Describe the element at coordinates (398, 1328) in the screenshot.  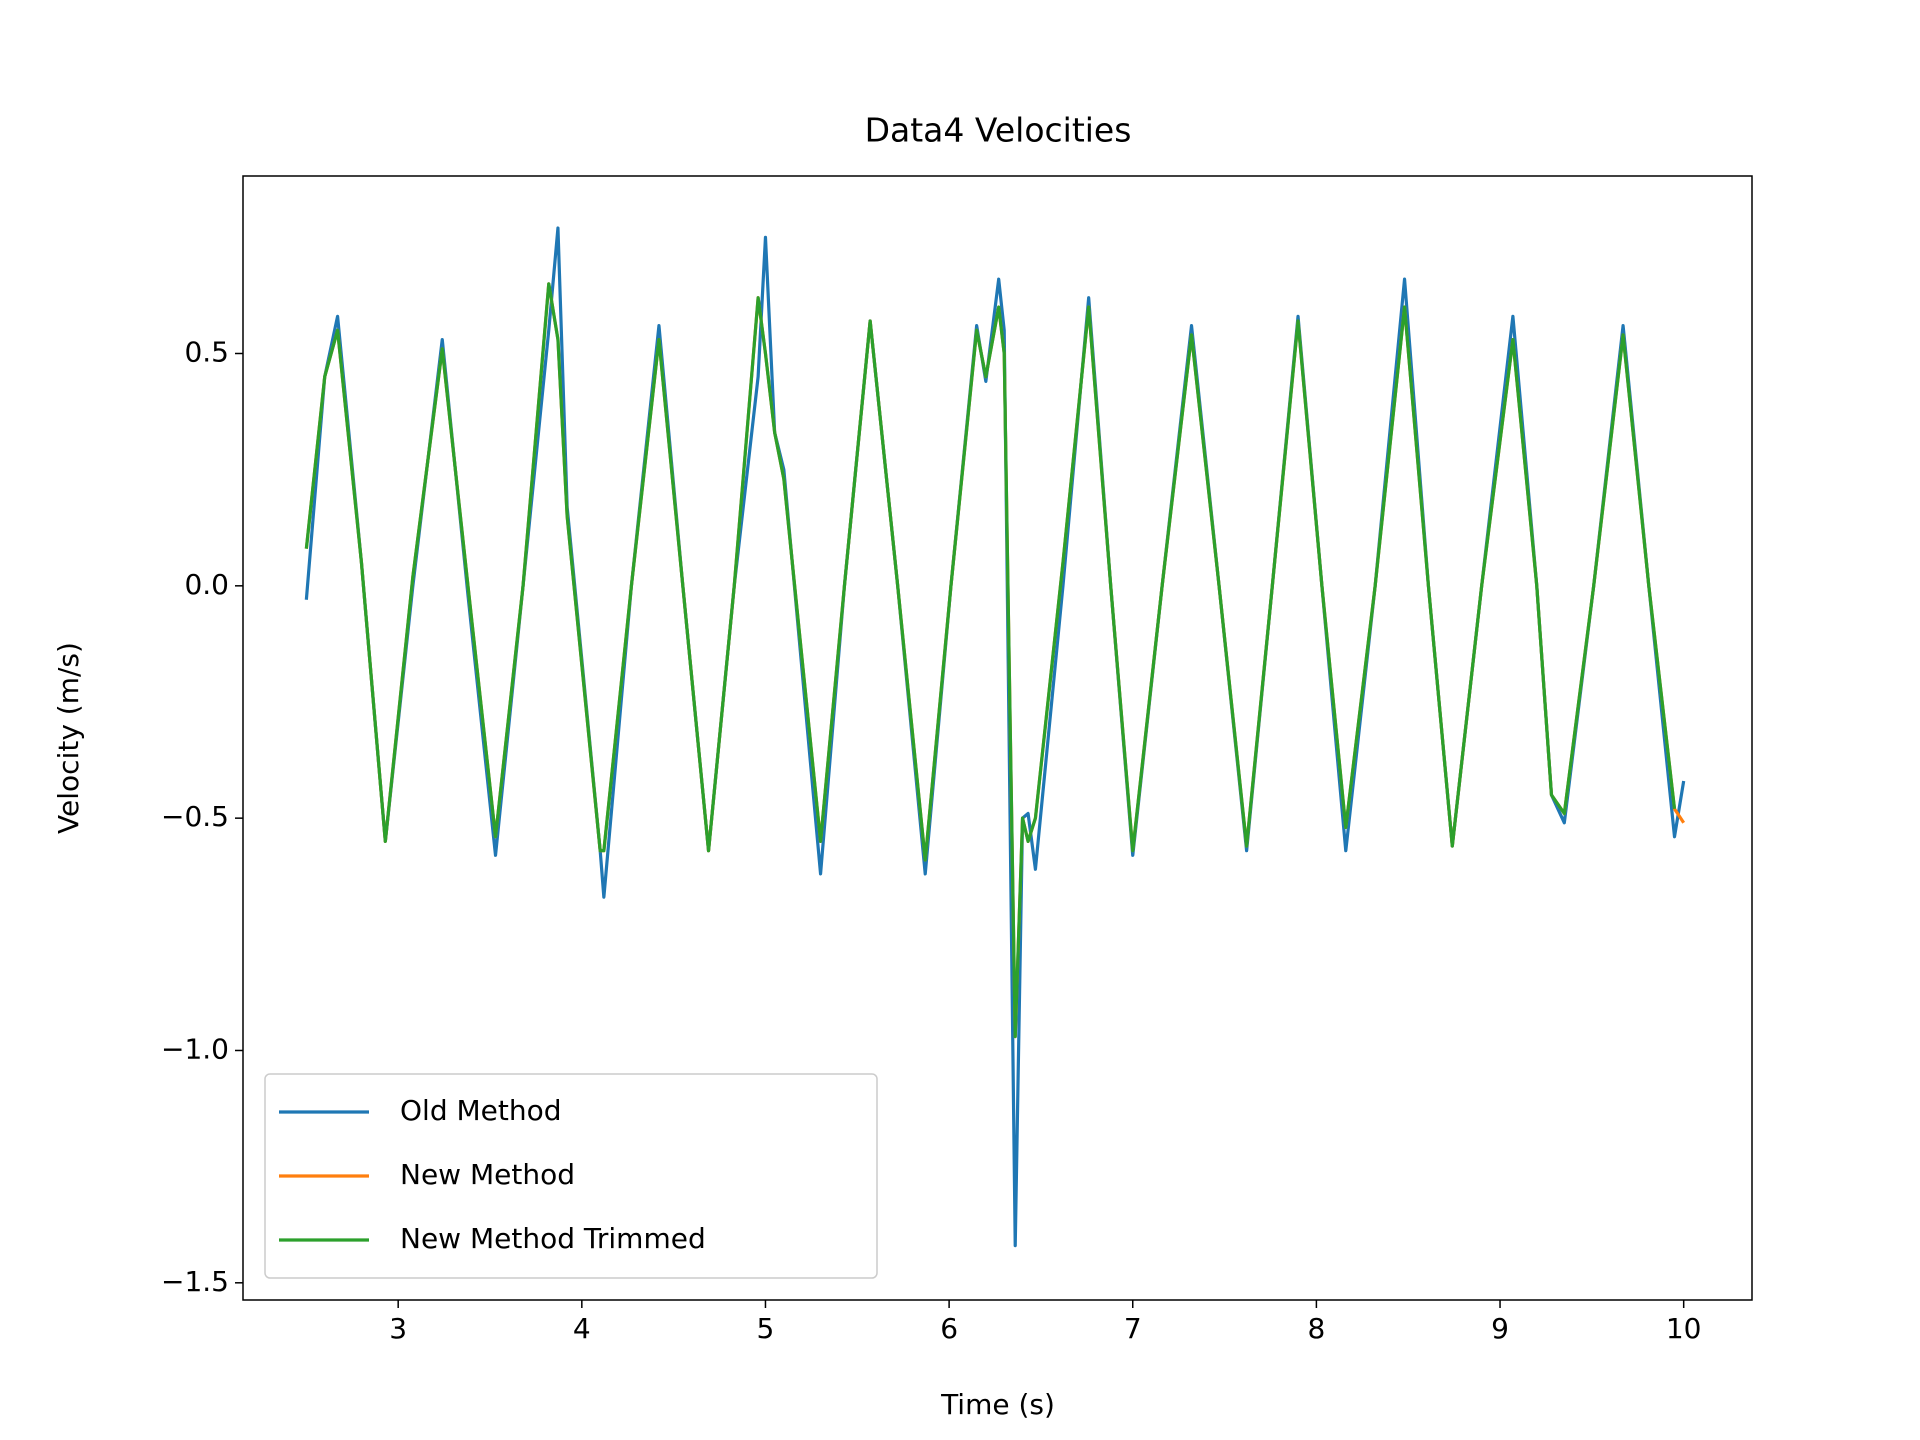
I see `x-tick-label: 3` at that location.